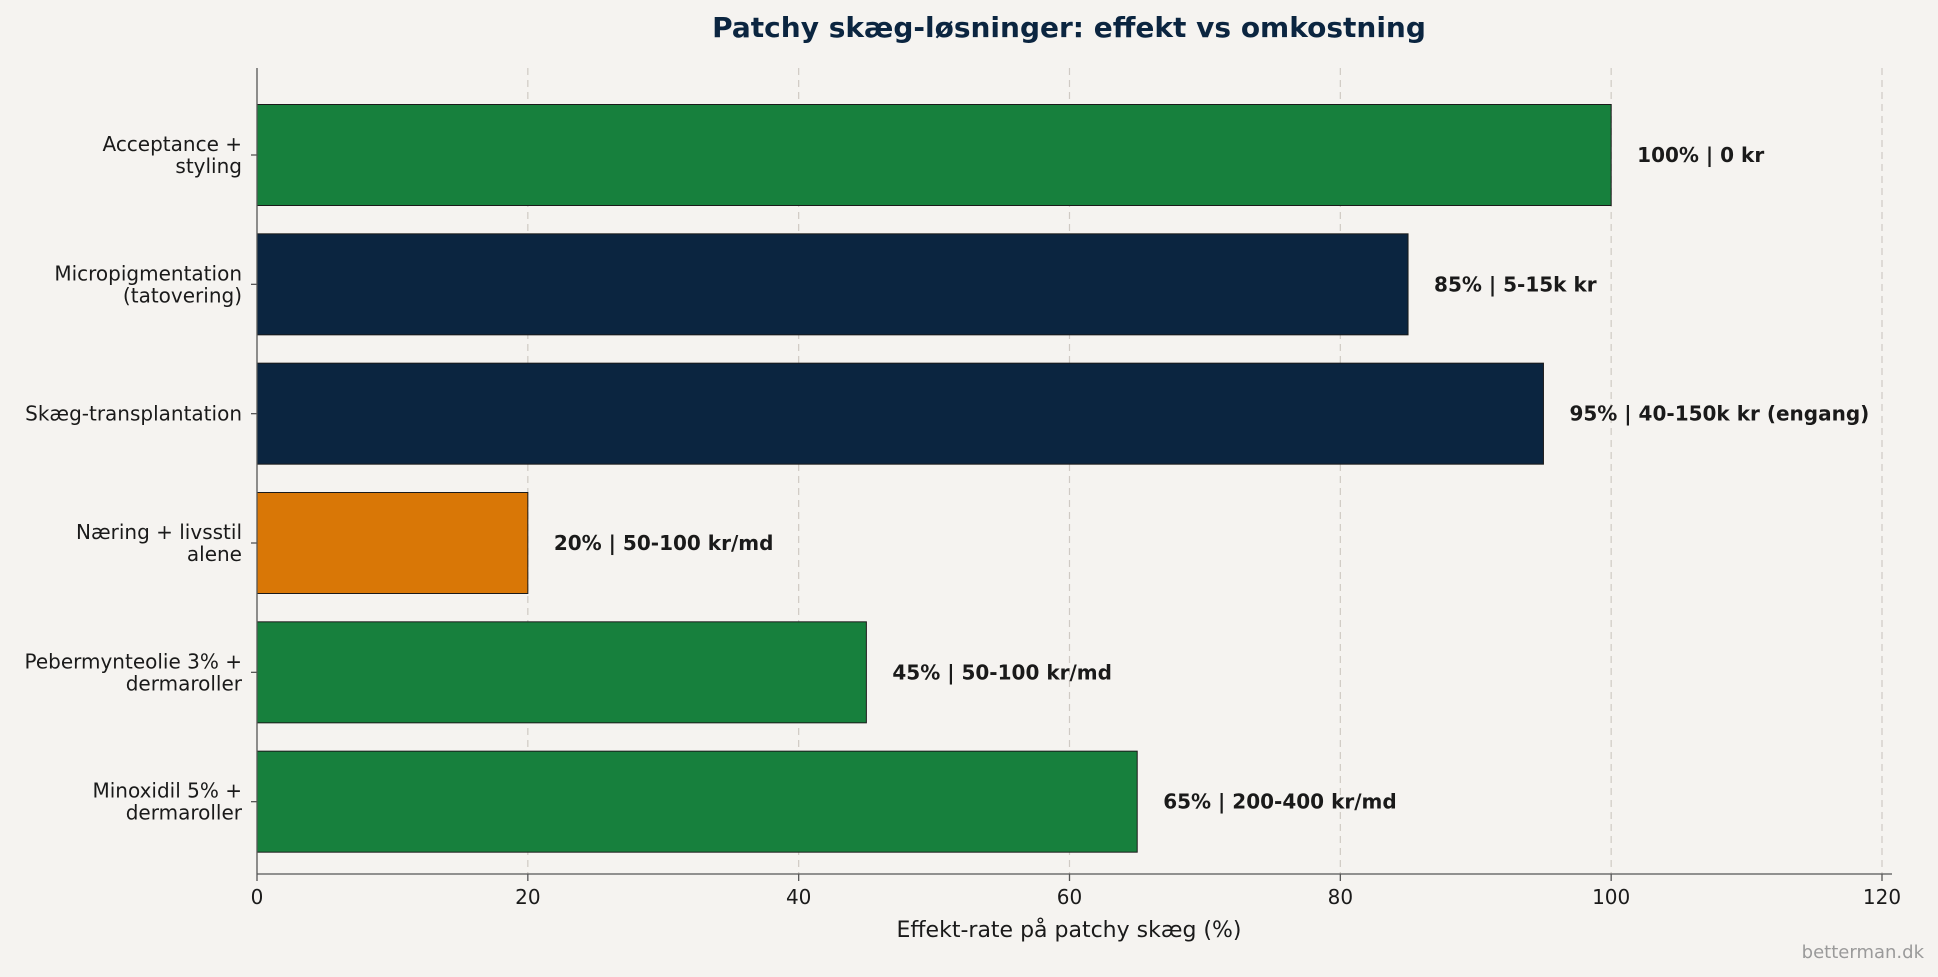 The height and width of the screenshot is (977, 1938). Describe the element at coordinates (148, 284) in the screenshot. I see `category-label: Micropigmentation (tatovering)` at that location.